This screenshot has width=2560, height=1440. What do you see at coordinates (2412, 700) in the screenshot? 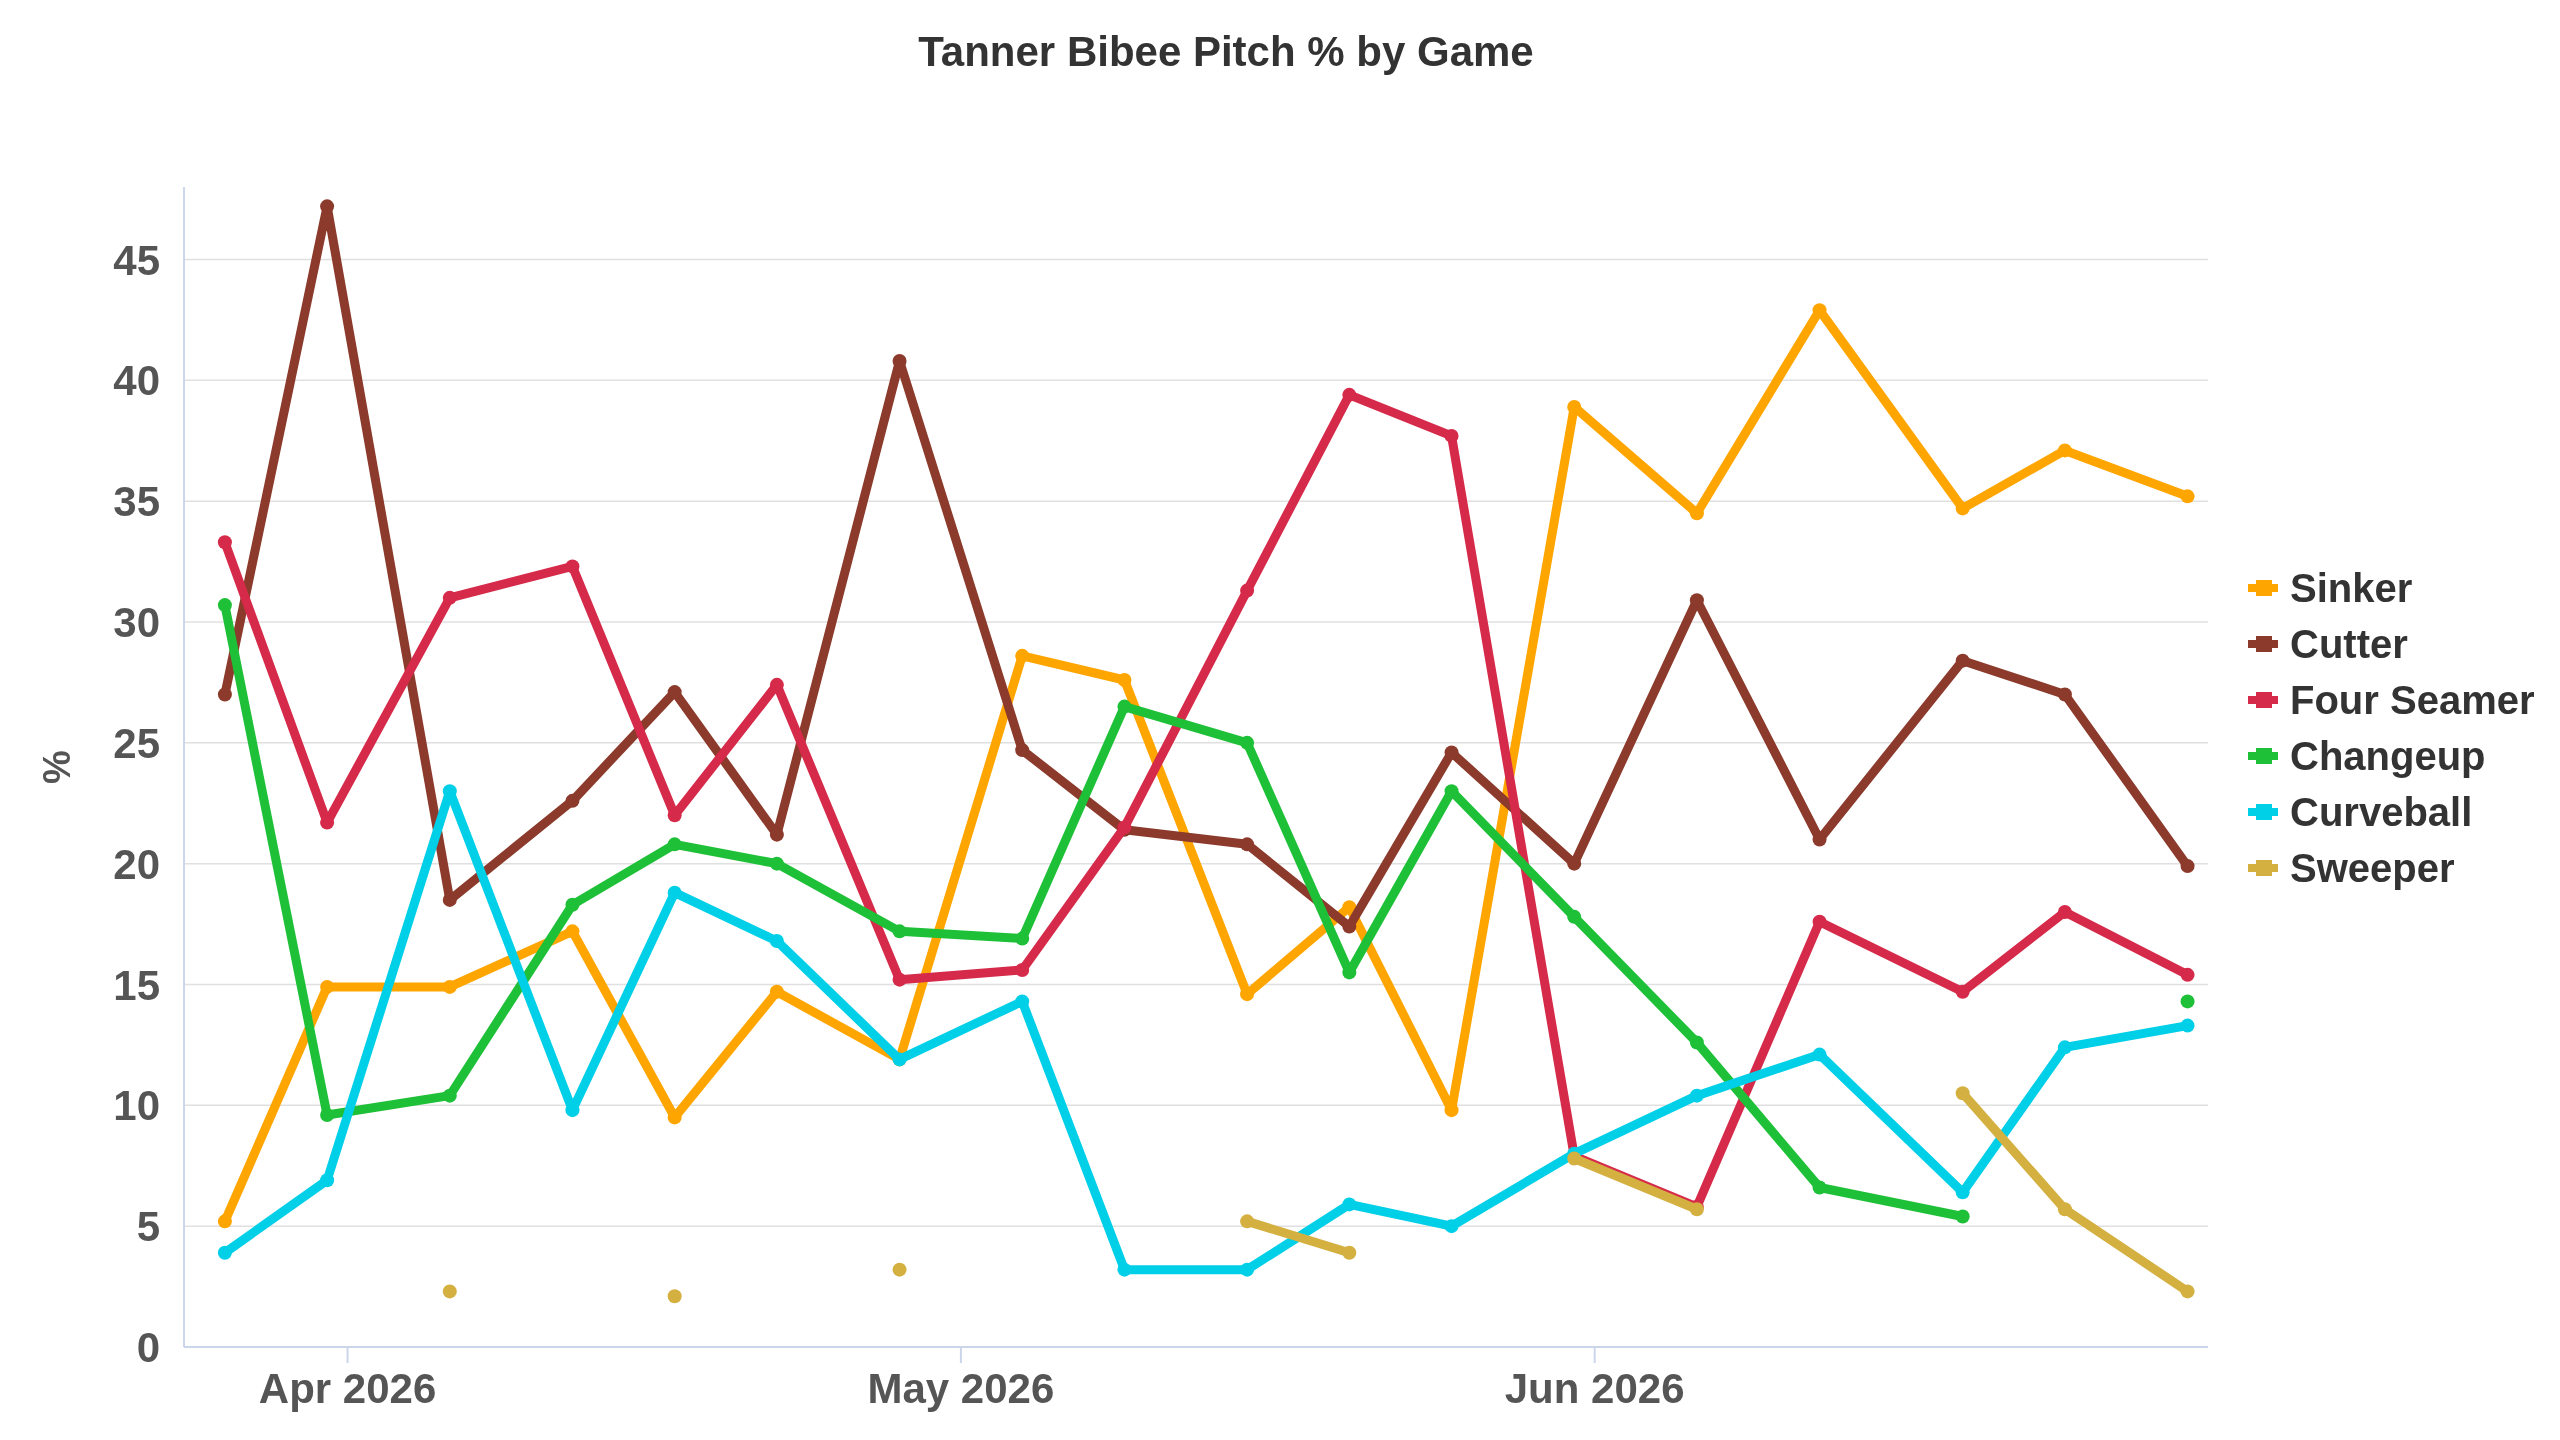
I see `legend-label: Four Seamer` at bounding box center [2412, 700].